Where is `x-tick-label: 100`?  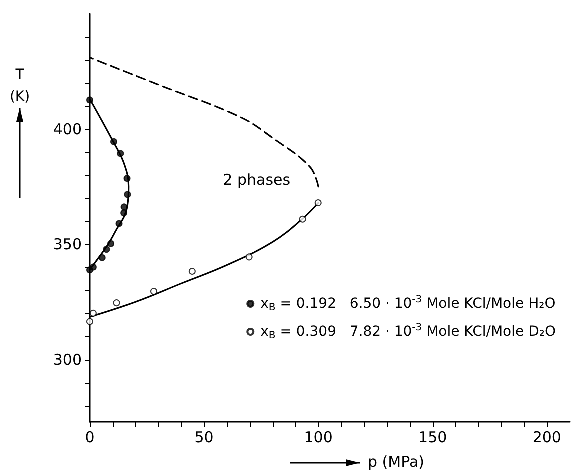 x-tick-label: 100 is located at coordinates (318, 437).